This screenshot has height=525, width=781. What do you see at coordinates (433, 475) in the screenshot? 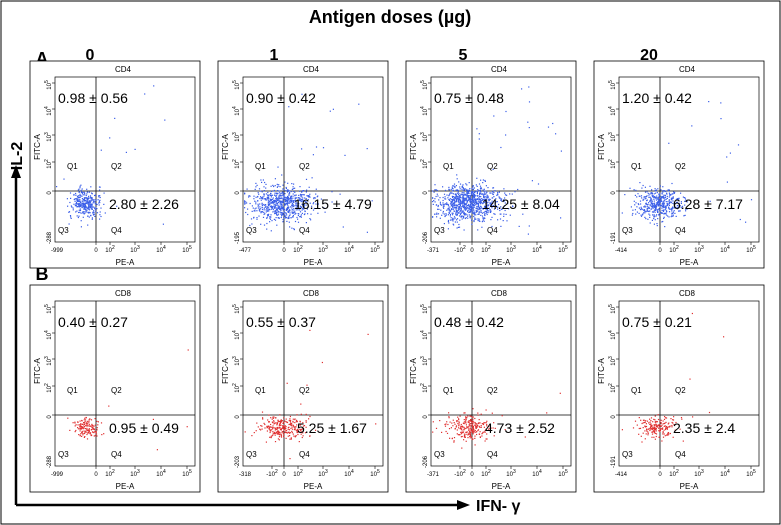
I see `x-min-label: -371` at bounding box center [433, 475].